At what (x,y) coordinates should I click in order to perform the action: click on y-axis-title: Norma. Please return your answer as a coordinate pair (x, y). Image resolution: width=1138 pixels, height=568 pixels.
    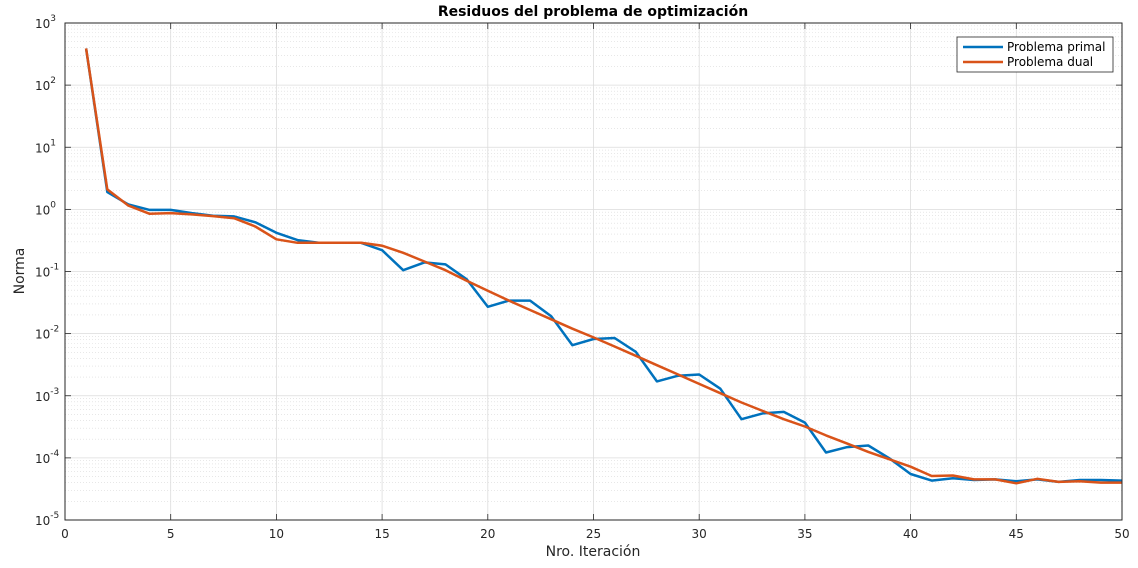
    Looking at the image, I should click on (20, 271).